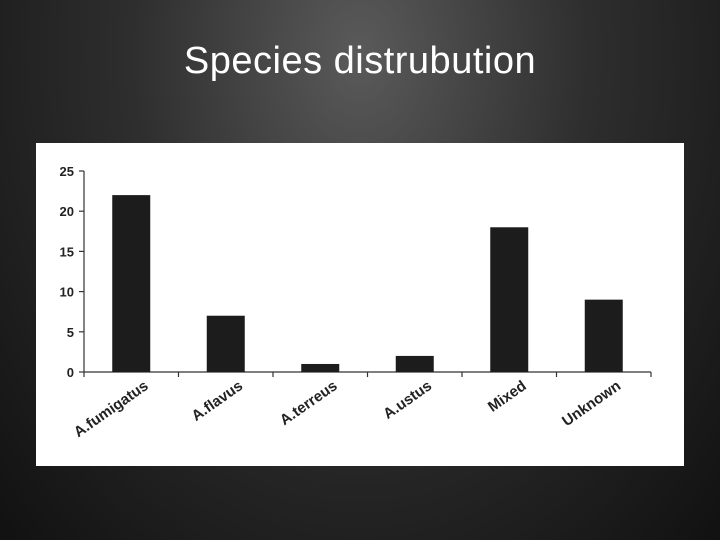  Describe the element at coordinates (507, 396) in the screenshot. I see `x-tick-label: Mixed` at that location.